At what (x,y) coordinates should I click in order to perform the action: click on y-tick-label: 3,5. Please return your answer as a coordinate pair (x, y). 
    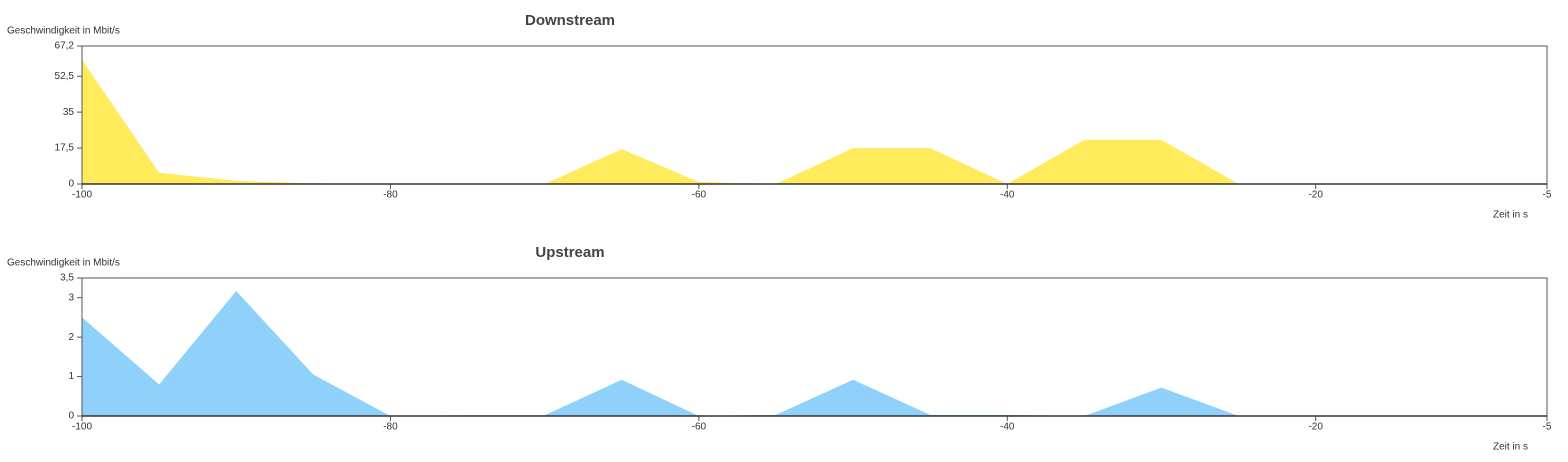
    Looking at the image, I should click on (67, 278).